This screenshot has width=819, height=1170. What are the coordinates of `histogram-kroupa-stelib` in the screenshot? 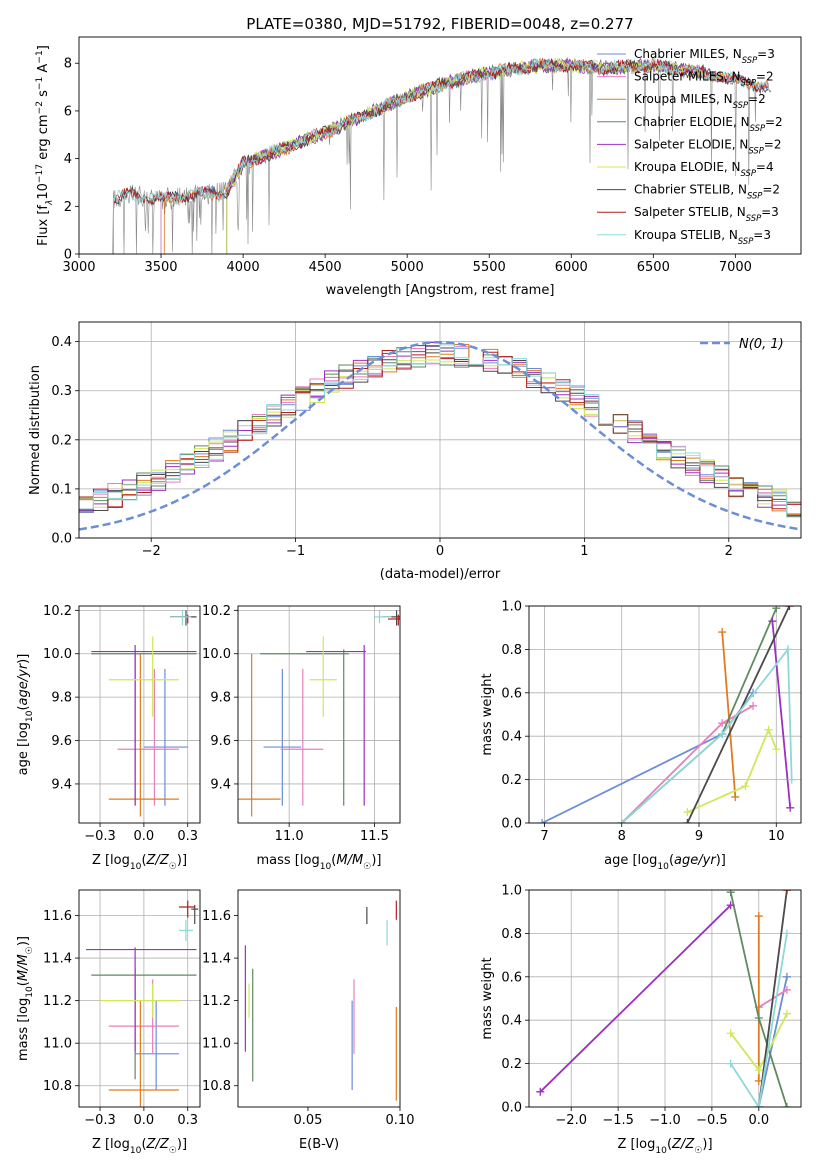 It's located at (440, 431).